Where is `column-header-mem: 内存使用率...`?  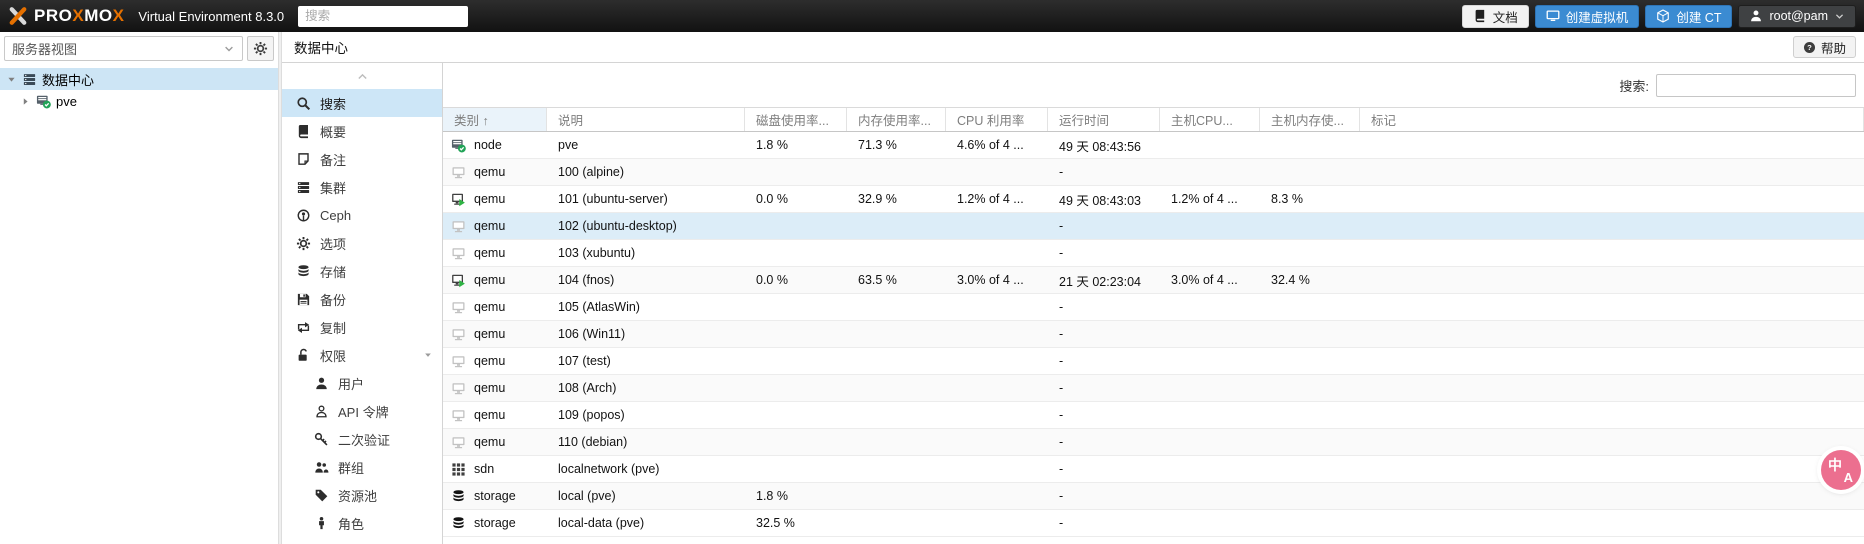
column-header-mem: 内存使用率... is located at coordinates (896, 119).